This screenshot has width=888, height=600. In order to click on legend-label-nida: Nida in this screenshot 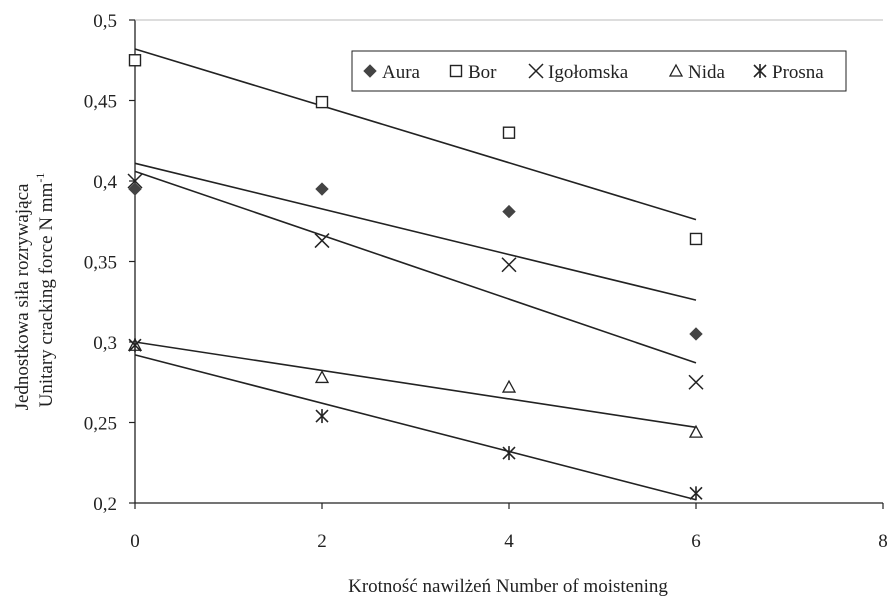, I will do `click(707, 72)`.